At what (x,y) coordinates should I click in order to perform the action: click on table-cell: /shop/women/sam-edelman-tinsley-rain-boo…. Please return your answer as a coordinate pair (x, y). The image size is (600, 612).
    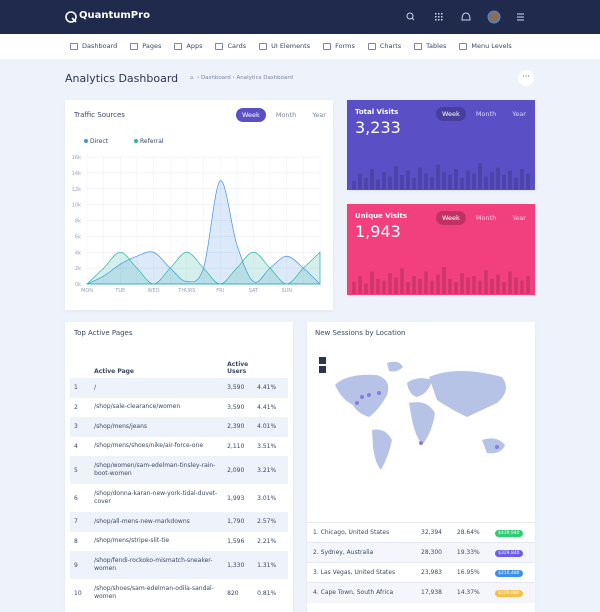
    Looking at the image, I should click on (155, 469).